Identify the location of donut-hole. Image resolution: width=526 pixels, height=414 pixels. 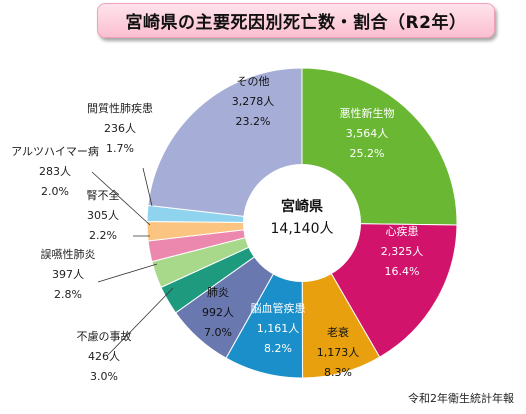
(302, 223).